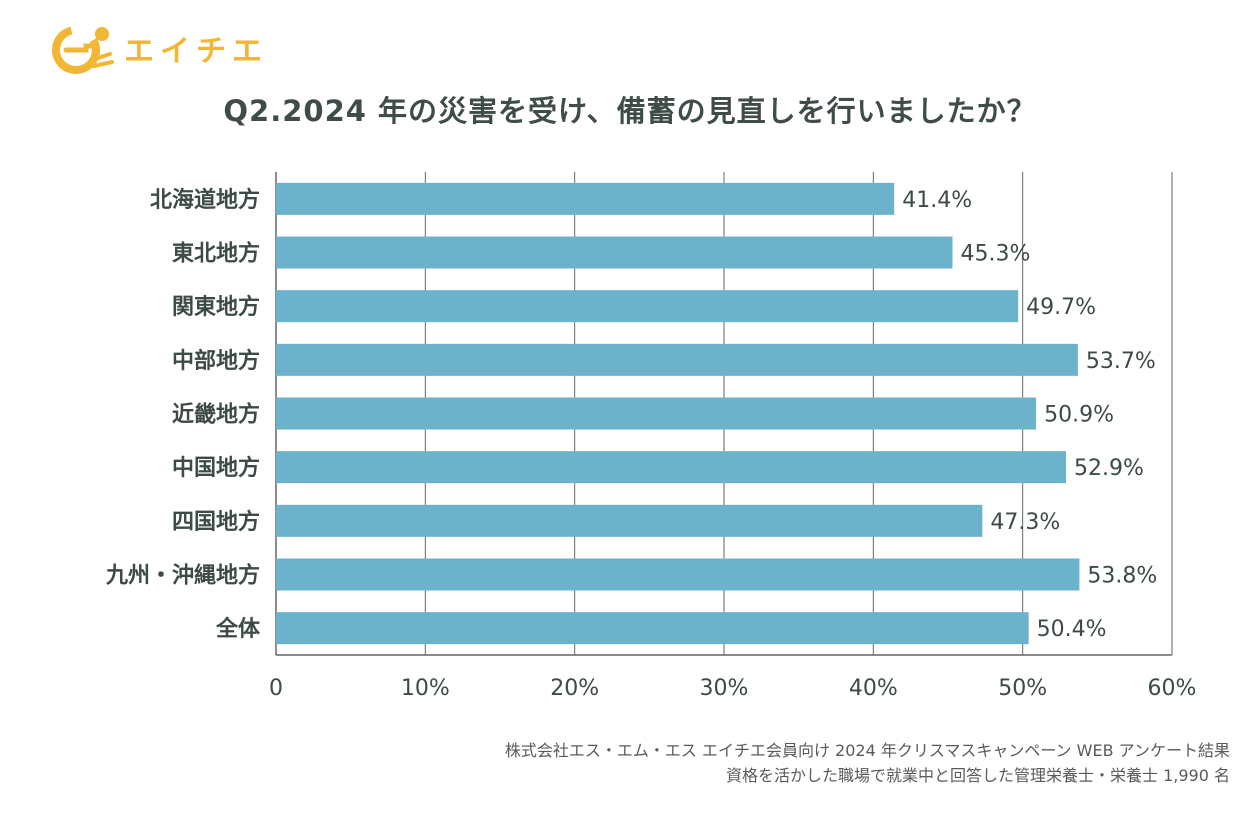  What do you see at coordinates (276, 688) in the screenshot?
I see `x-tick-label: 0` at bounding box center [276, 688].